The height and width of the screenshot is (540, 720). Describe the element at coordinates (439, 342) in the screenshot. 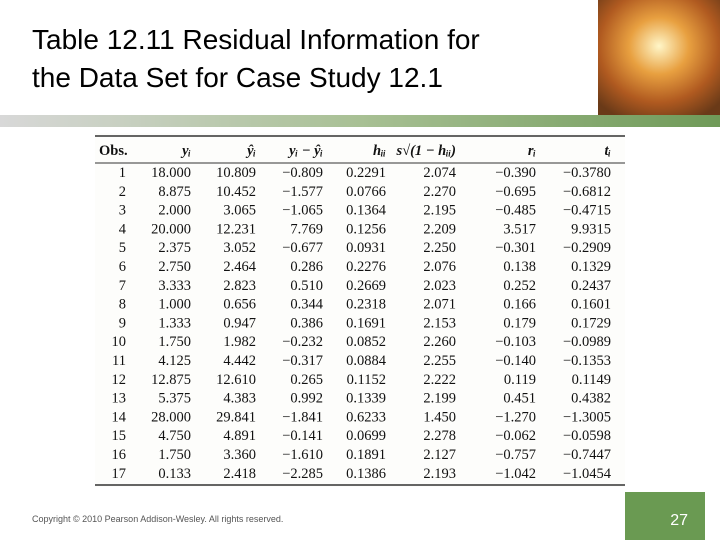

I see `table-cell: 2.260` at that location.